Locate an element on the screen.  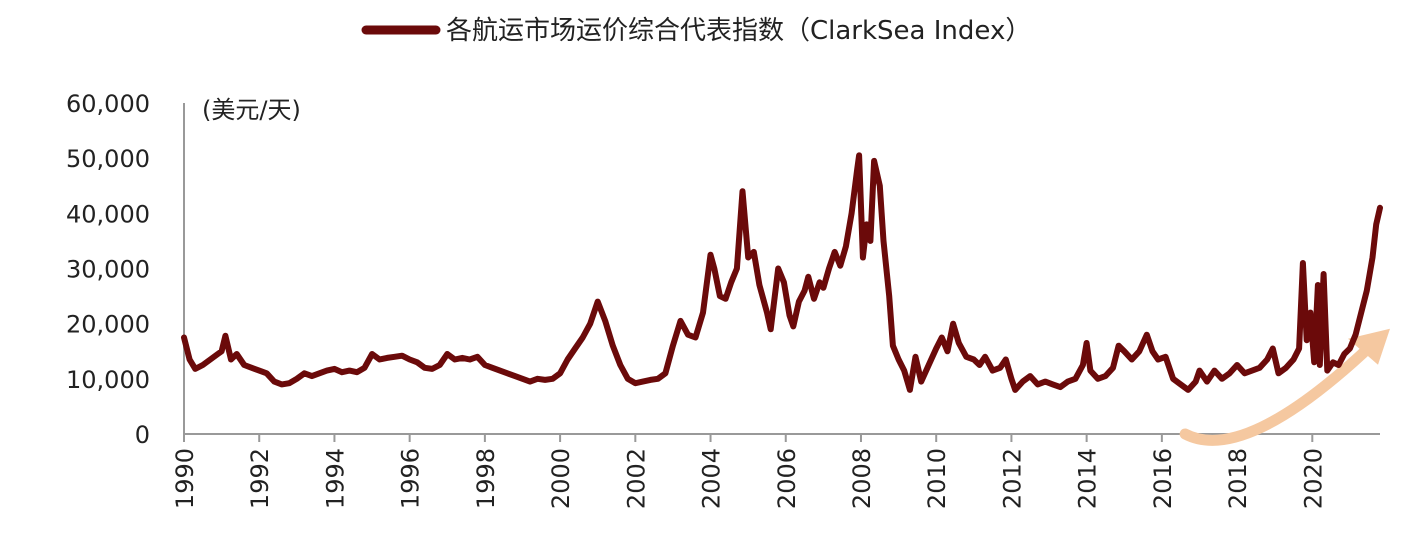
x-tick-label: 2006 is located at coordinates (787, 478).